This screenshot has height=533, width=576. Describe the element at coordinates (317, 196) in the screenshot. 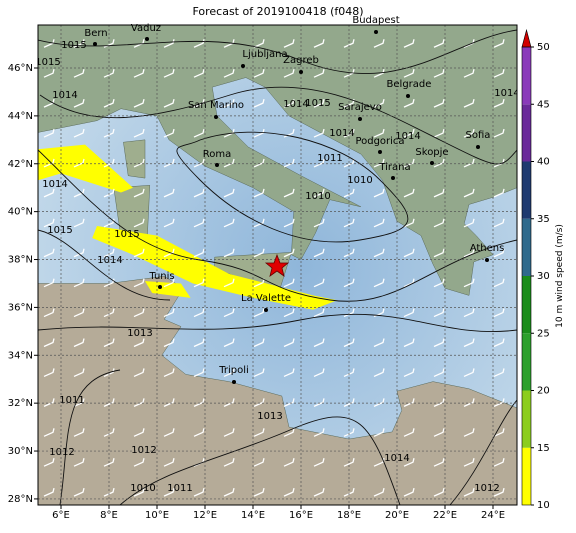

I see `isobar-label: 1010` at that location.